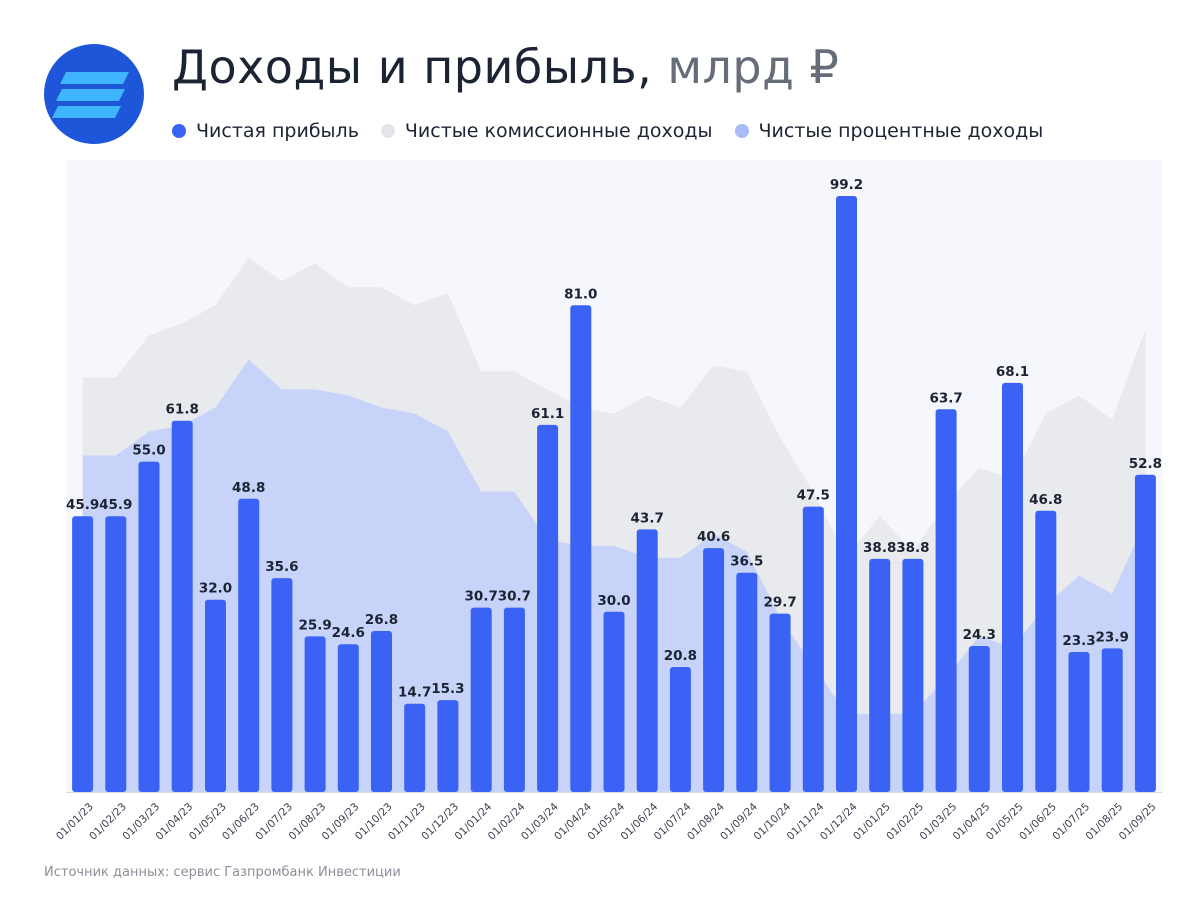  What do you see at coordinates (558, 131) in the screenshot?
I see `legend-label-commission: Чистые комиссионные доходы` at bounding box center [558, 131].